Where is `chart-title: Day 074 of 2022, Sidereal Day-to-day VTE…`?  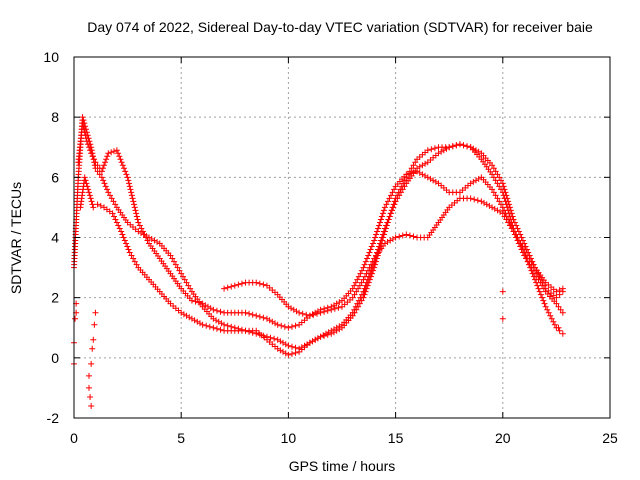
chart-title: Day 074 of 2022, Sidereal Day-to-day VTE… is located at coordinates (340, 27).